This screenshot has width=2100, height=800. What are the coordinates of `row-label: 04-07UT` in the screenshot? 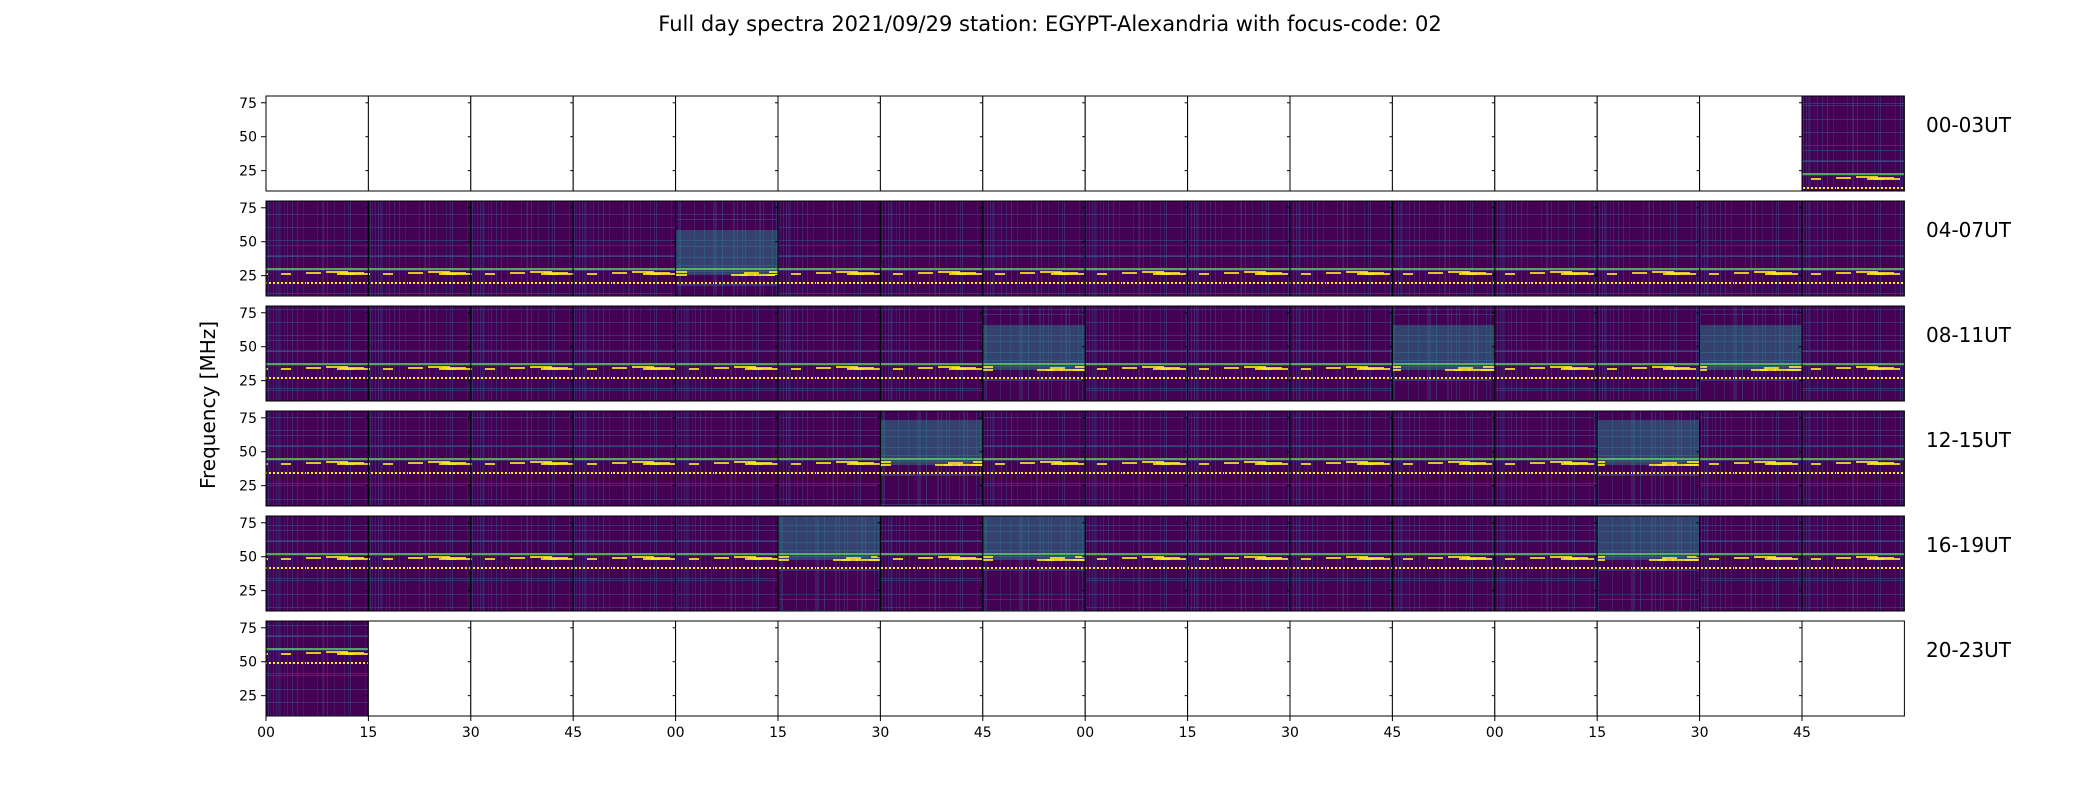 It's located at (1969, 230).